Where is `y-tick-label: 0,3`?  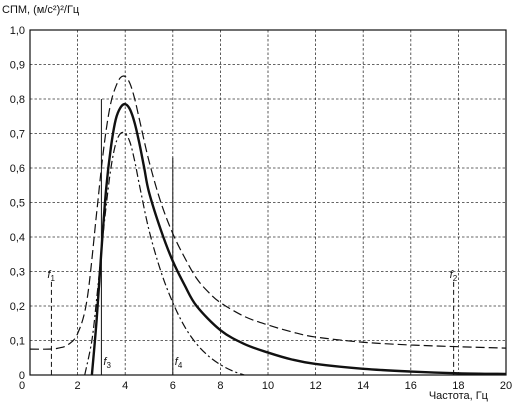
y-tick-label: 0,3 is located at coordinates (17, 273).